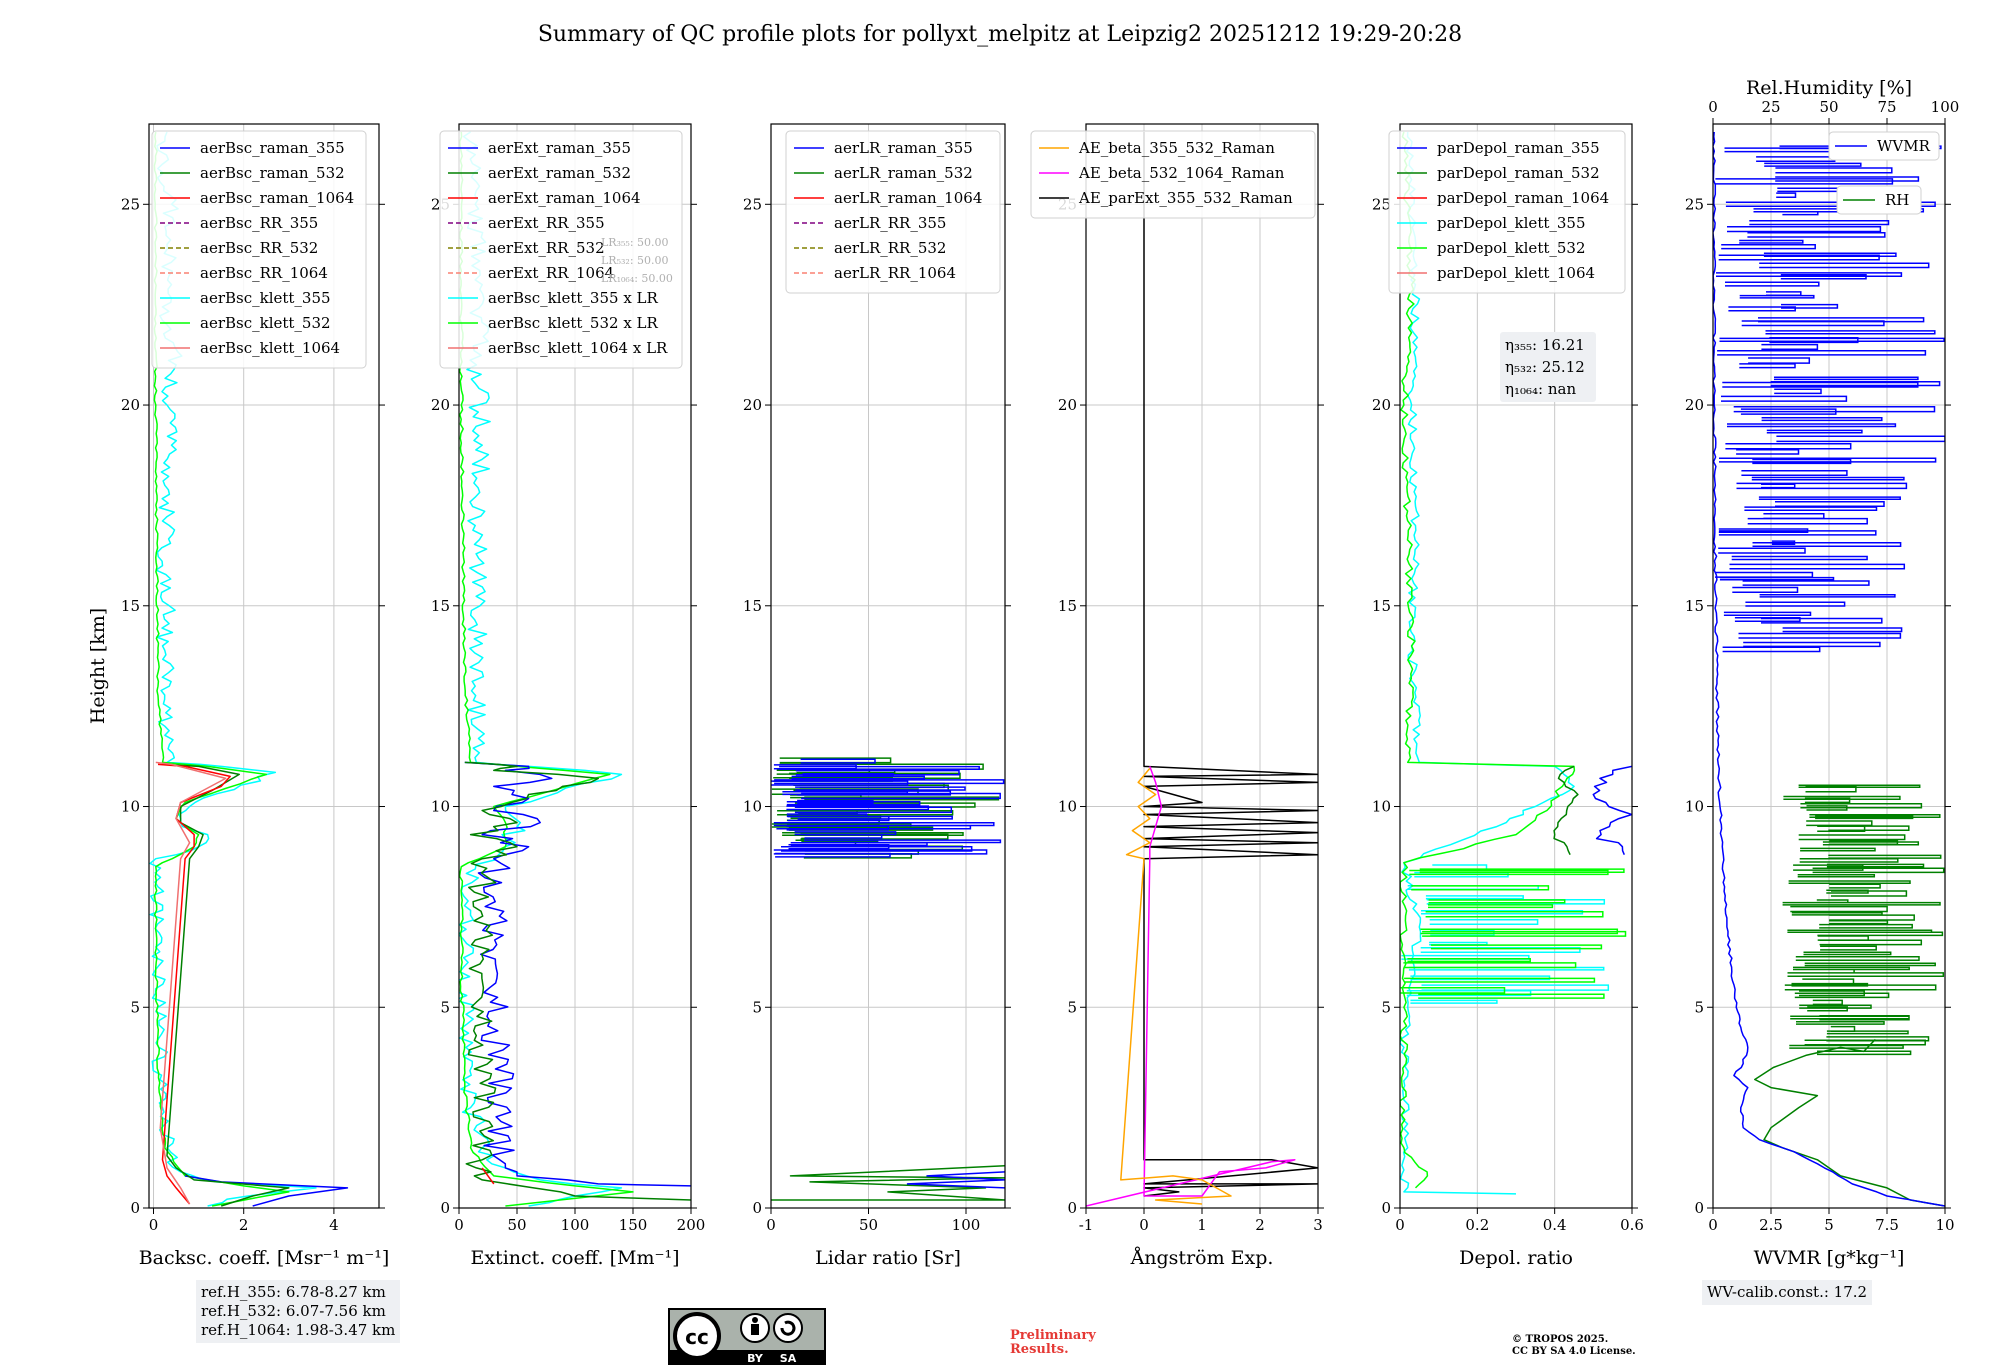 The image size is (2000, 1365). What do you see at coordinates (955, 1180) in the screenshot?
I see `series-aerLR_raman_355_low` at bounding box center [955, 1180].